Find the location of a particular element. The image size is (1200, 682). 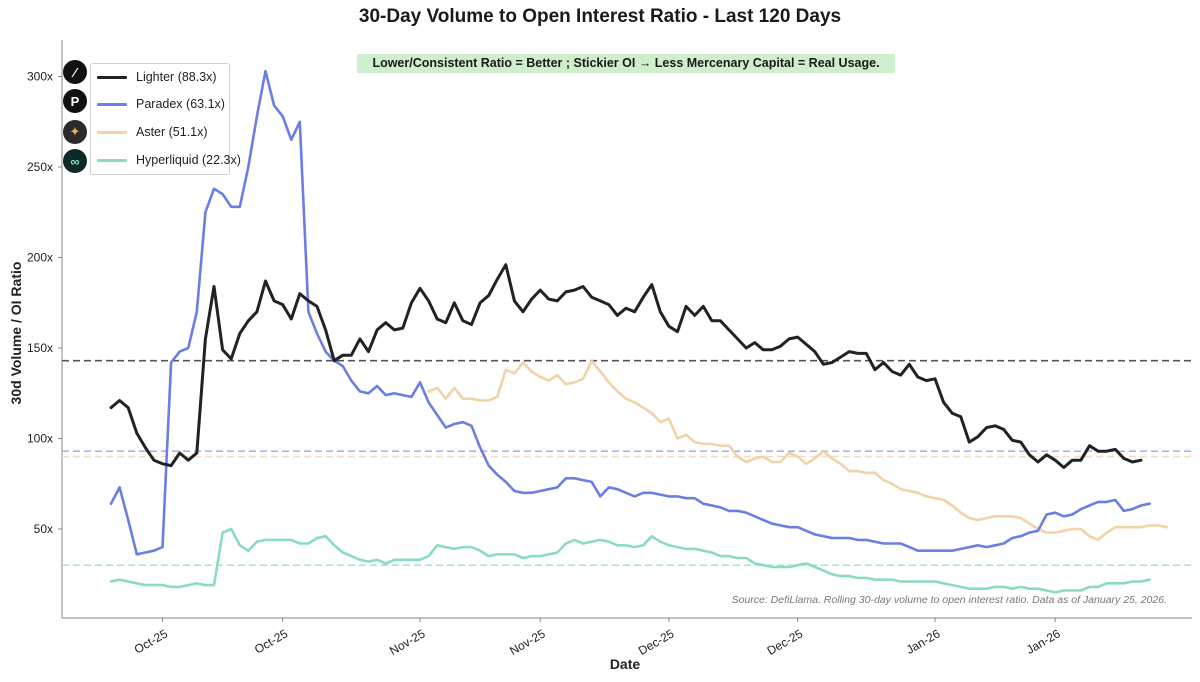

y-tick-label: 50x is located at coordinates (43, 529).